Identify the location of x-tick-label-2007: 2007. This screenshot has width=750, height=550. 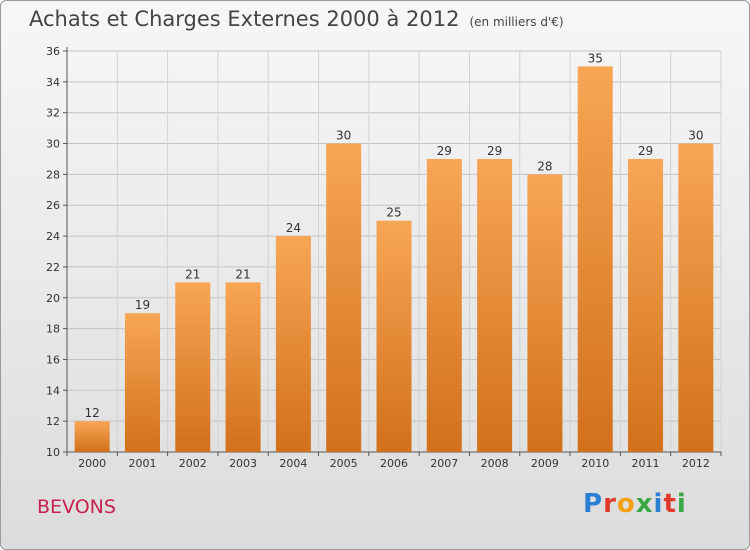
(444, 463).